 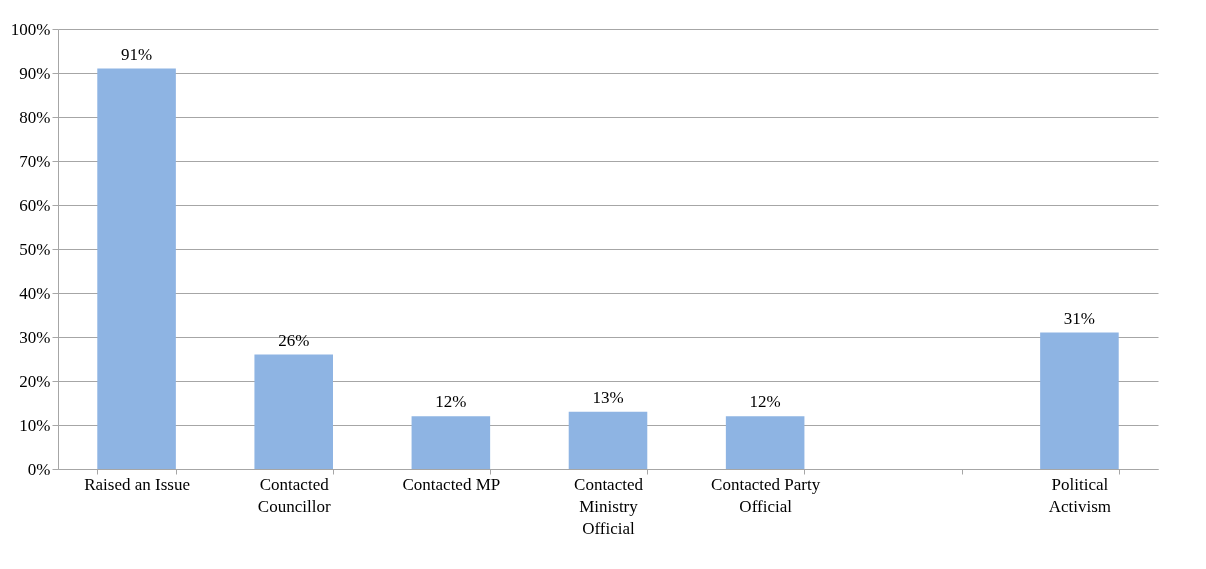 I want to click on y-tick-label: 70%, so click(x=35, y=161).